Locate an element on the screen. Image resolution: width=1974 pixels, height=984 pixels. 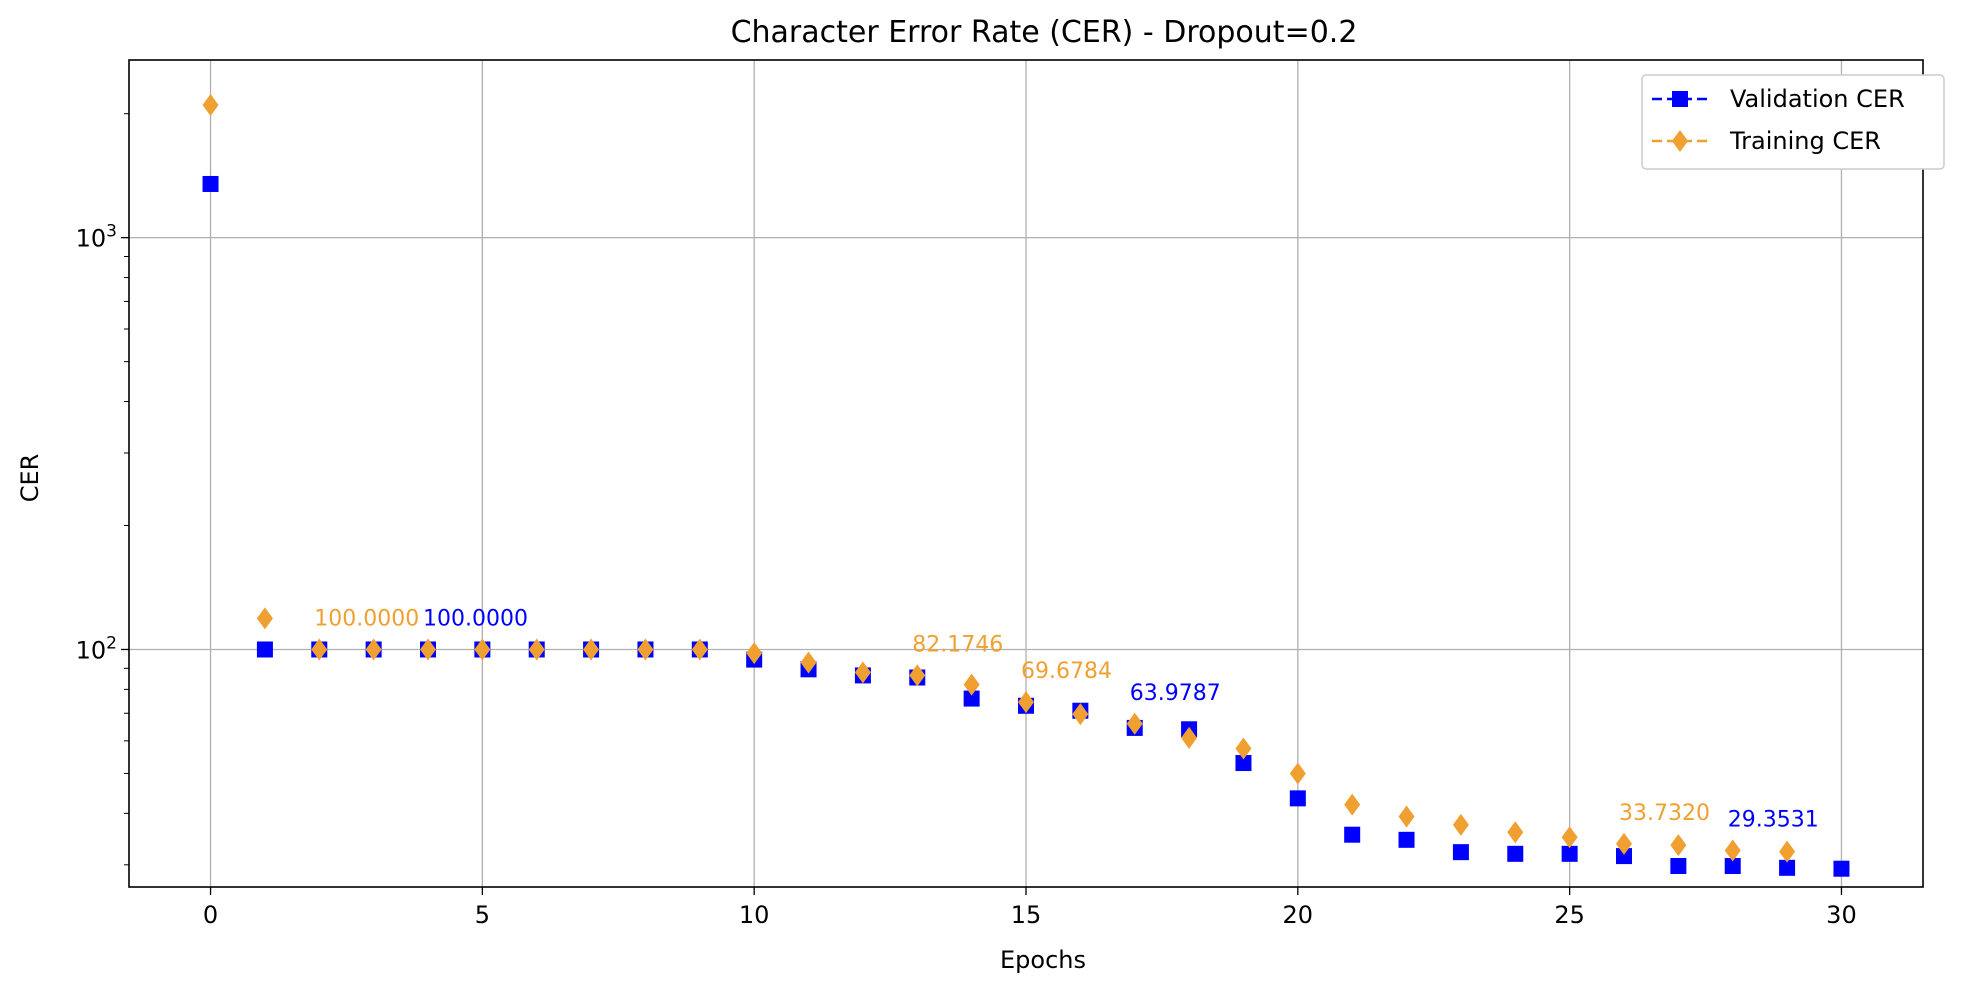
chart-title: Character Error Rate (CER) - Dropout=0.2 is located at coordinates (1044, 32).